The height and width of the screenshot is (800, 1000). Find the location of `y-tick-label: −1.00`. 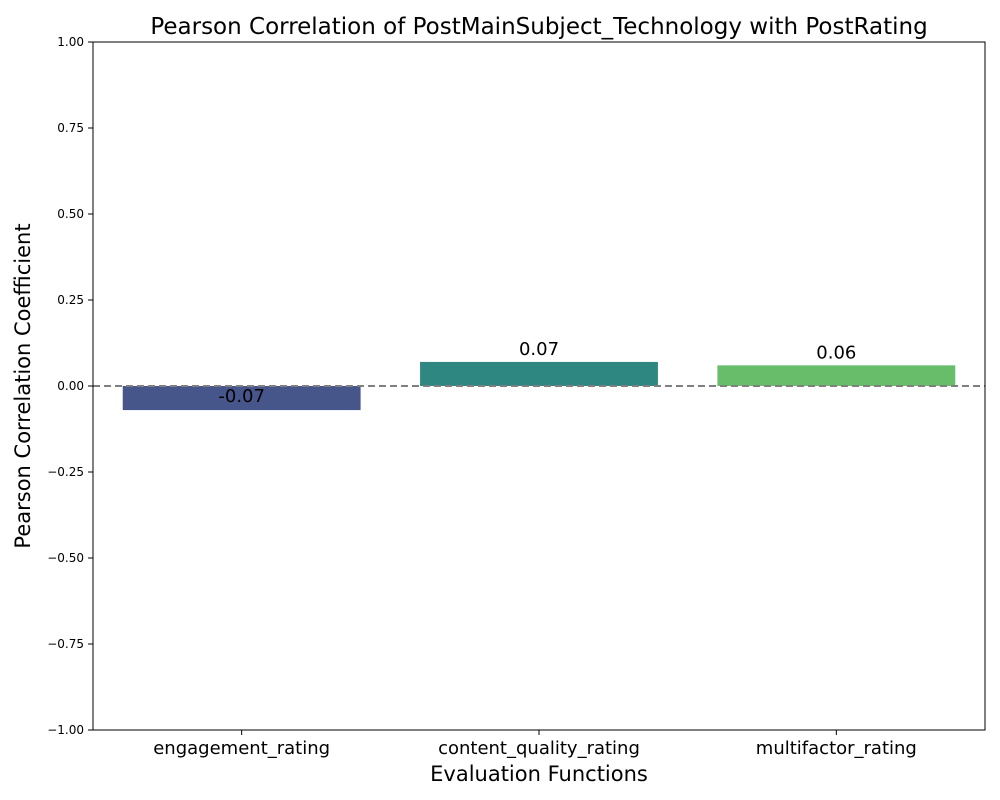

y-tick-label: −1.00 is located at coordinates (65, 730).